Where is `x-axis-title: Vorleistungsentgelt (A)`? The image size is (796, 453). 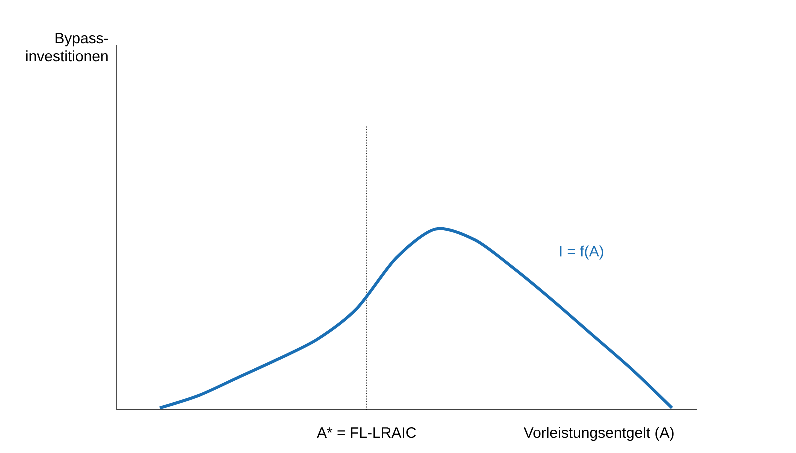 x-axis-title: Vorleistungsentgelt (A) is located at coordinates (599, 434).